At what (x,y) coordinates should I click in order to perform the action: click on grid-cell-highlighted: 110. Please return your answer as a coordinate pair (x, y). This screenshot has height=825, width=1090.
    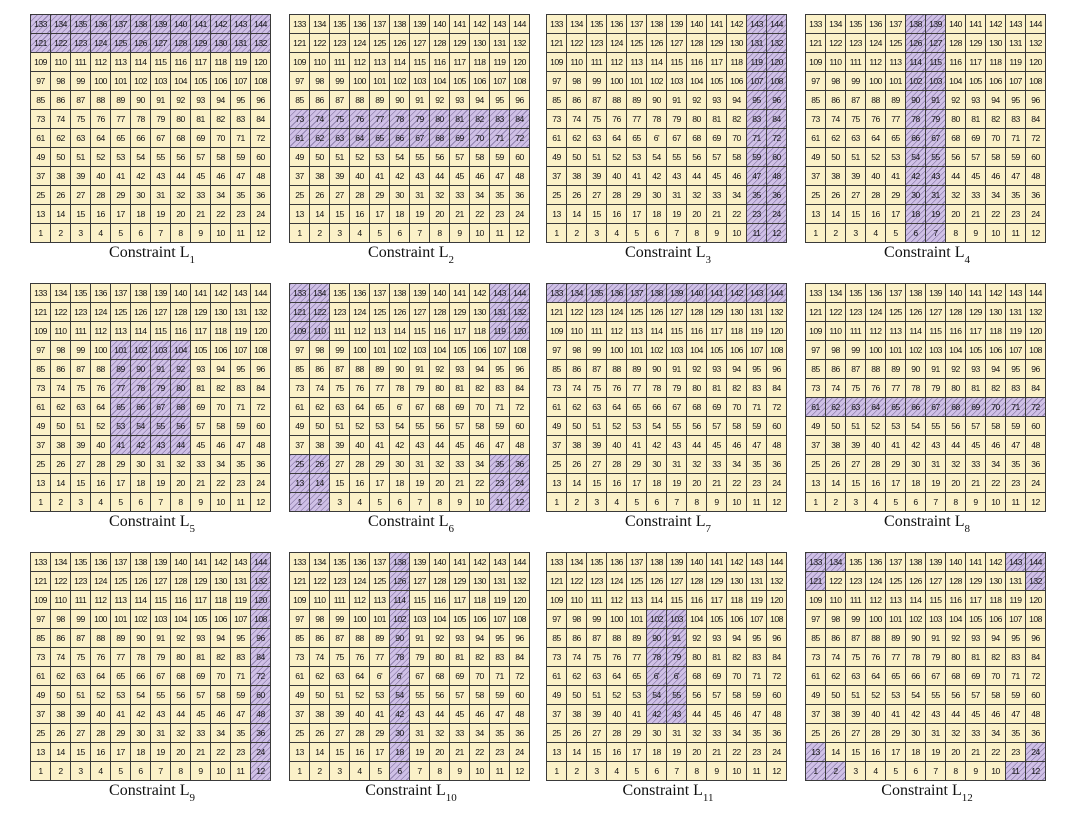
    Looking at the image, I should click on (320, 331).